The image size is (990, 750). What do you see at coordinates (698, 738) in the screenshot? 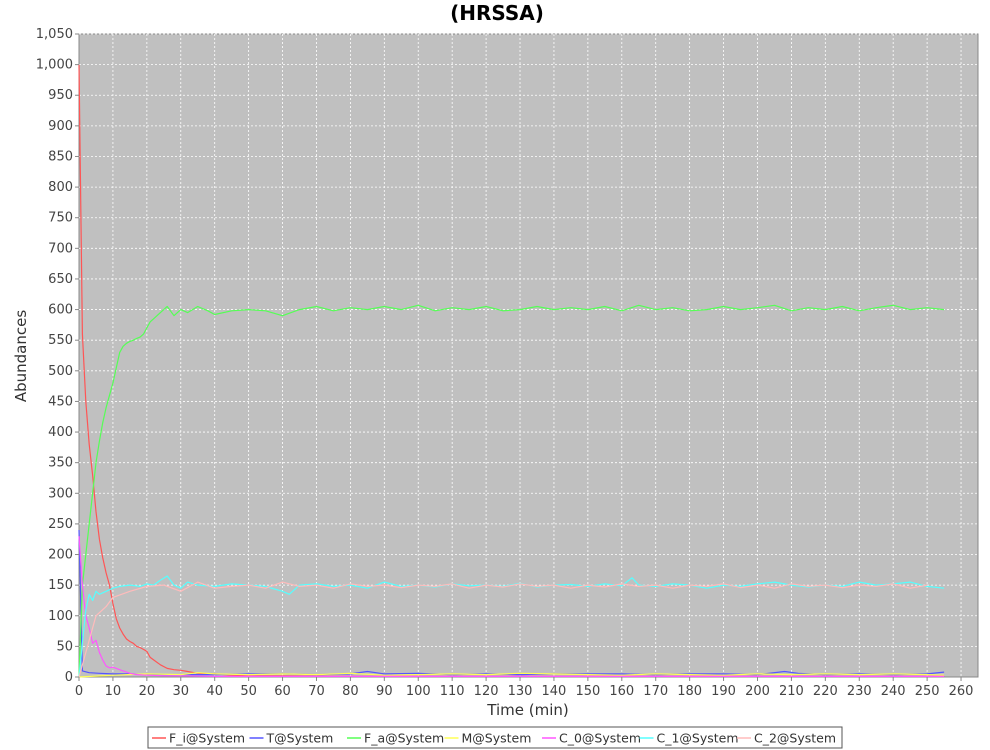
I see `legend-label: C_1@System` at bounding box center [698, 738].